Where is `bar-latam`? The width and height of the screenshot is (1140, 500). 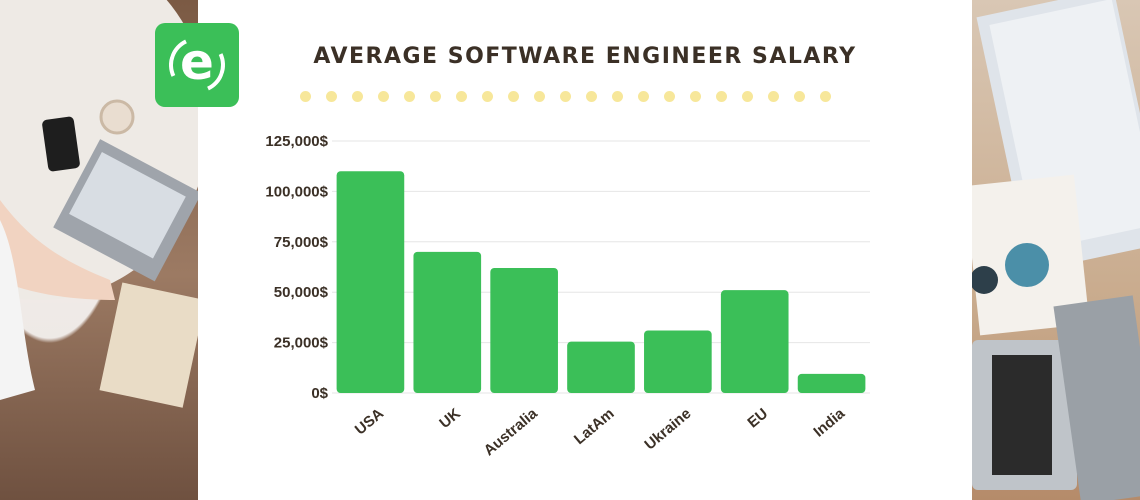 bar-latam is located at coordinates (601, 367).